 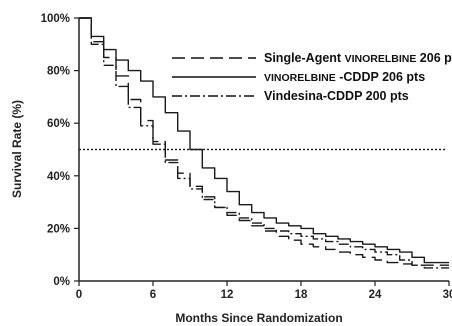 What do you see at coordinates (58, 229) in the screenshot?
I see `y-tick-label: 20%` at bounding box center [58, 229].